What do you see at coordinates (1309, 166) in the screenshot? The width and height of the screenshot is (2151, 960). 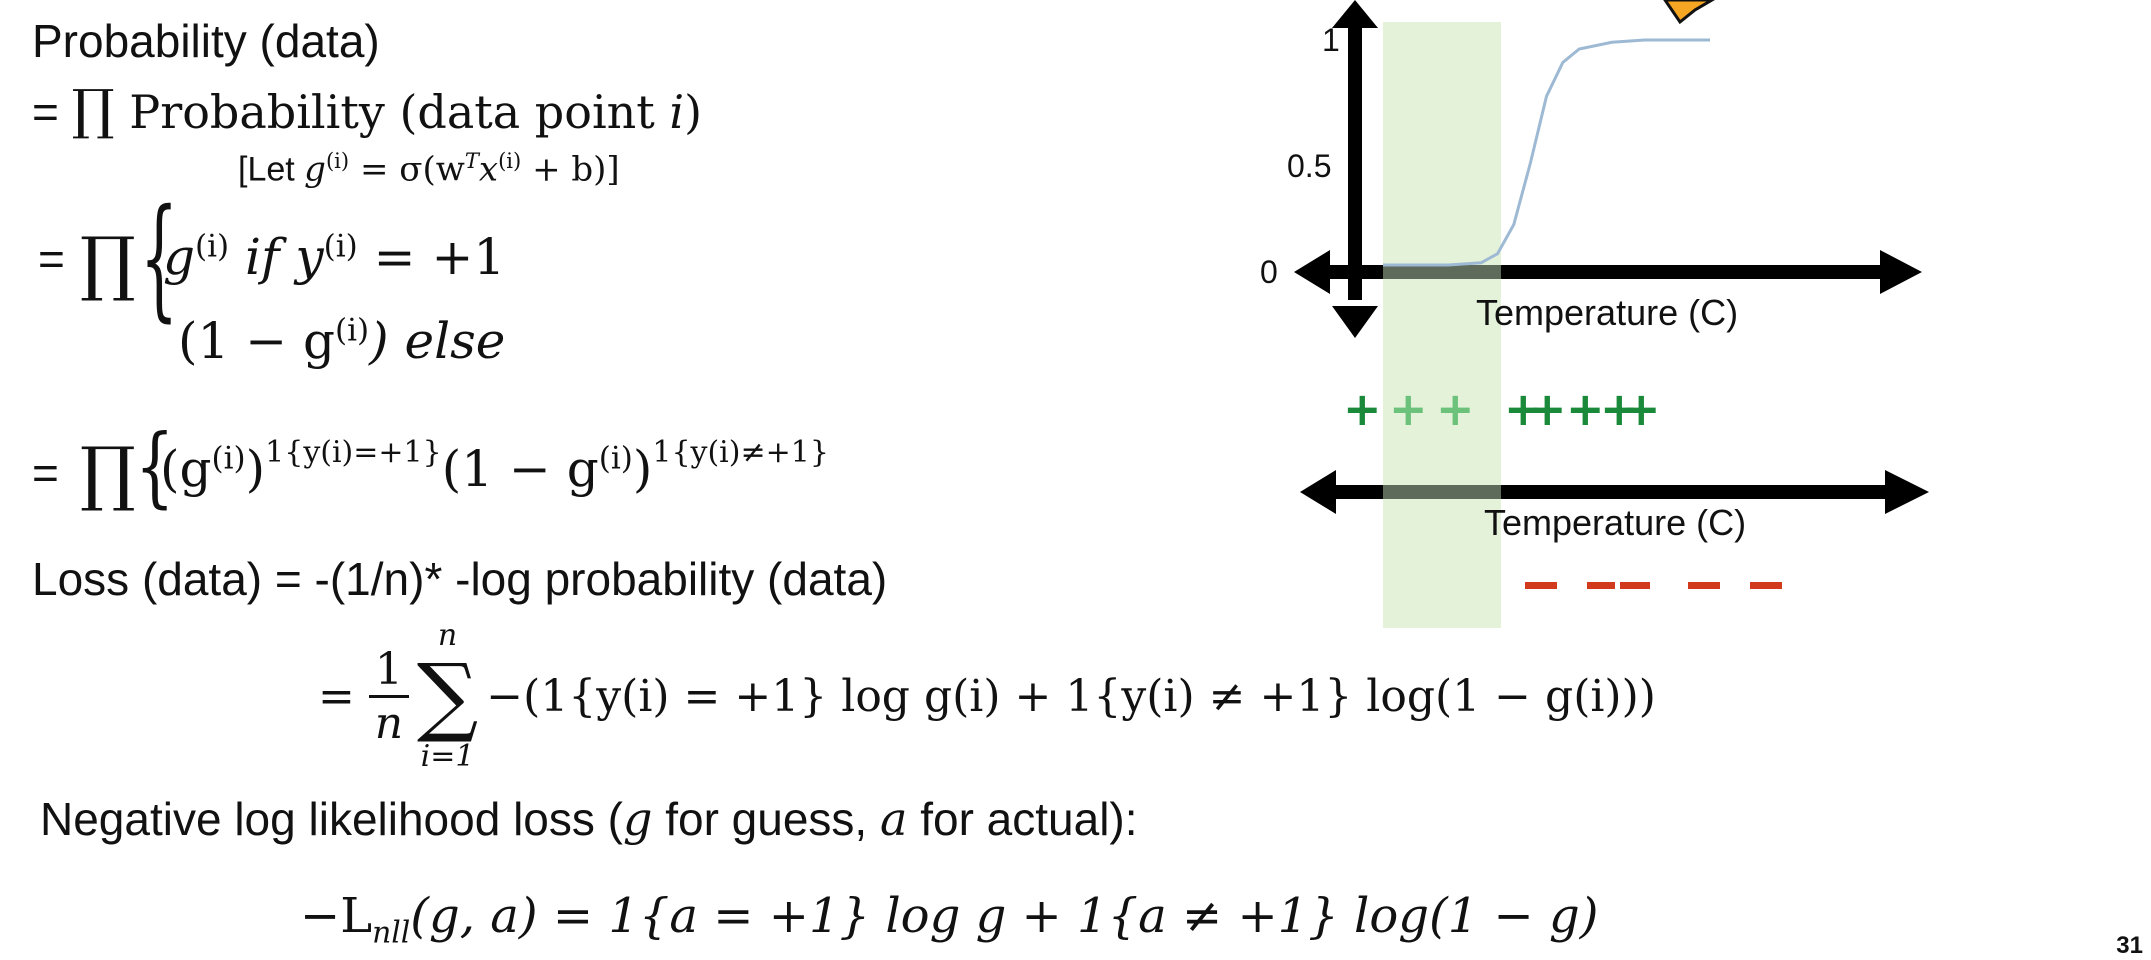 I see `ytick-0-5: 0.5` at bounding box center [1309, 166].